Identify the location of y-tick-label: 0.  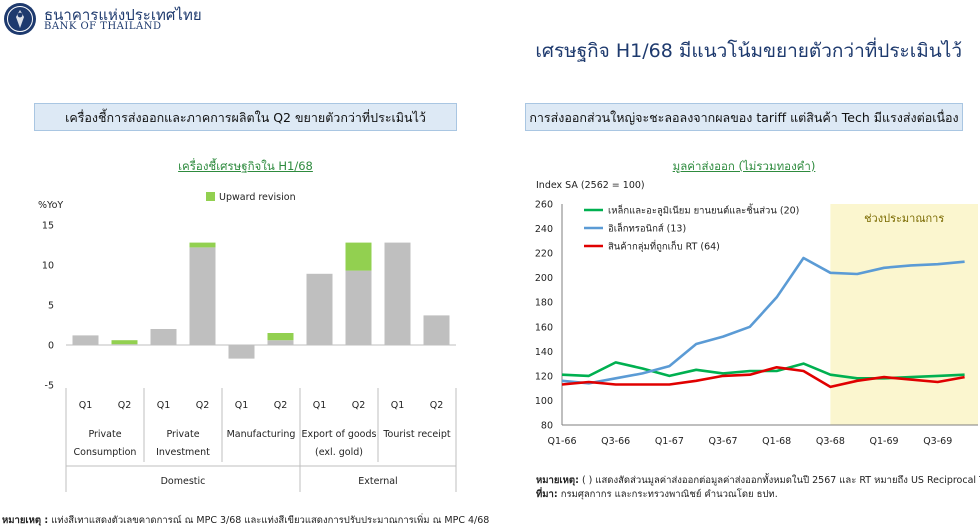
(51, 346).